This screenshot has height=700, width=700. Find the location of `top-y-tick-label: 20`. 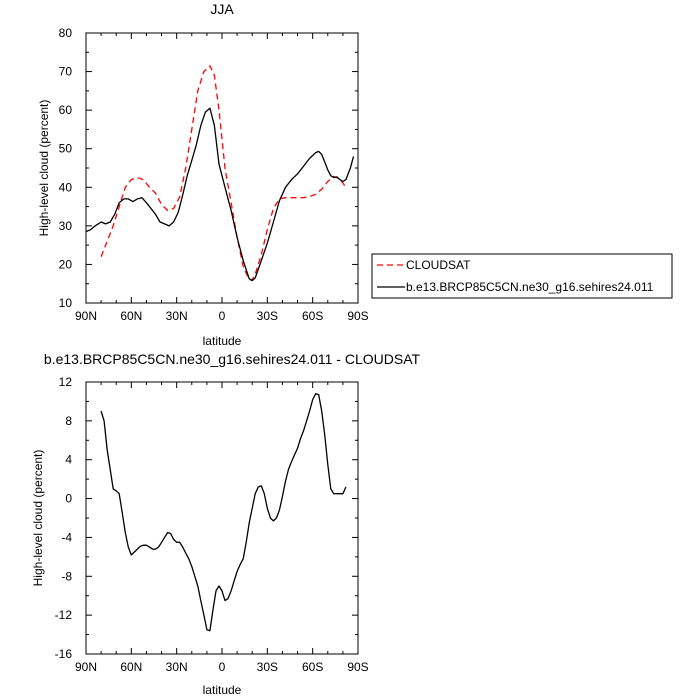

top-y-tick-label: 20 is located at coordinates (66, 264).